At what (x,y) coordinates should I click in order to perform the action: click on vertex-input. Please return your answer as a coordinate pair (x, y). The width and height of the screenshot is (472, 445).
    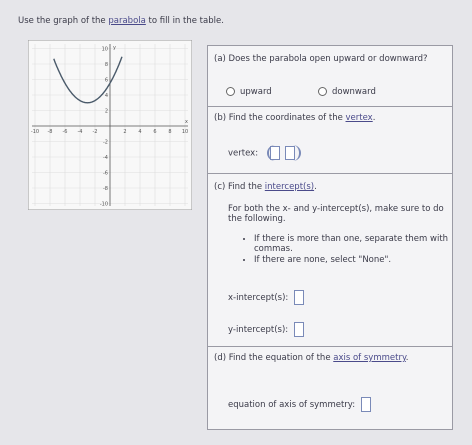
    Looking at the image, I should click on (283, 153).